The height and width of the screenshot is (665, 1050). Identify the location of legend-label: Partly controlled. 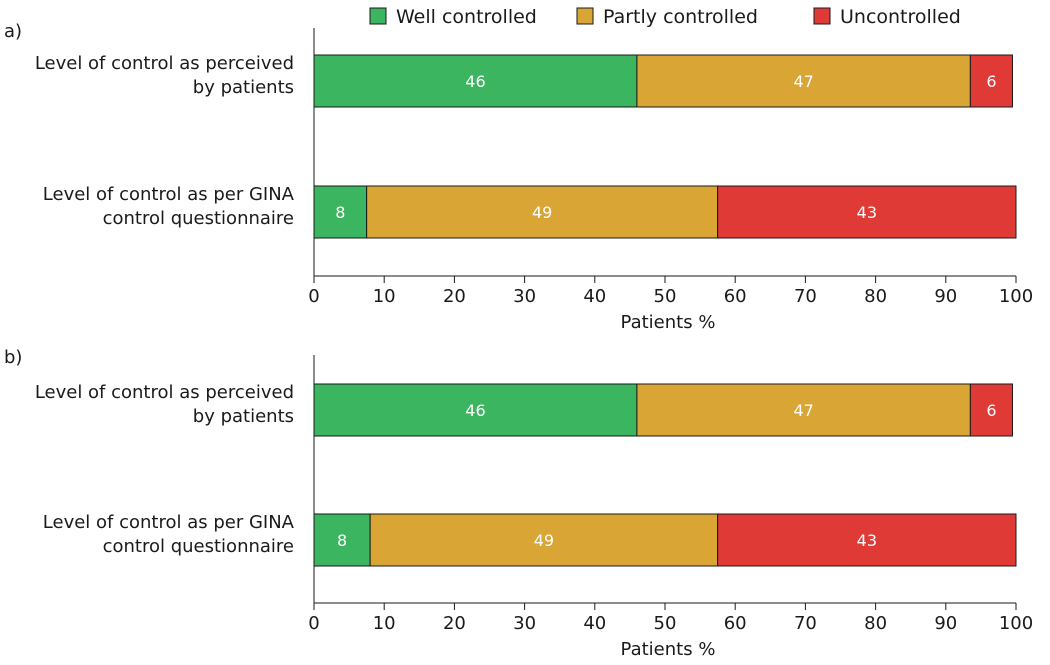
(680, 17).